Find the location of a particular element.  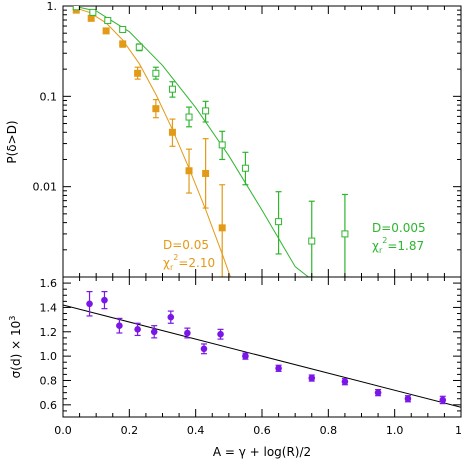

green-fit-label-chi: χr2=1.87 is located at coordinates (398, 245).